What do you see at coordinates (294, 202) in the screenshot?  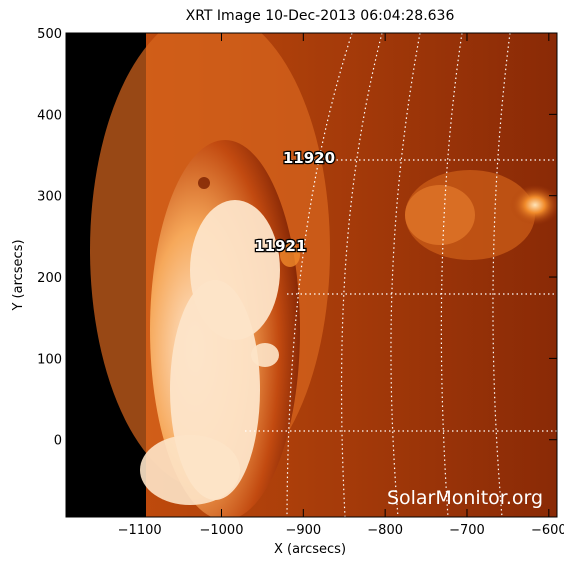 I see `active-region-labels: 11920 11921` at bounding box center [294, 202].